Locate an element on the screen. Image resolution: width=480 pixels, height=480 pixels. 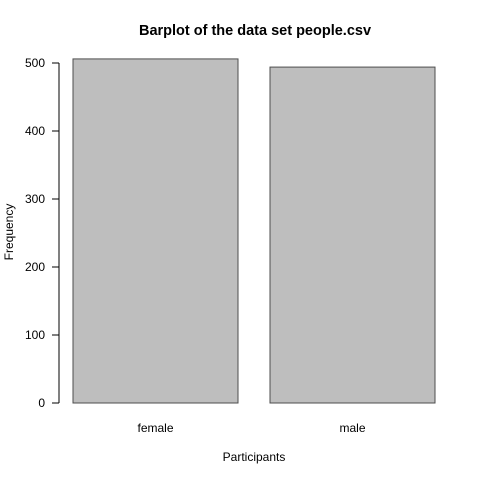
y-tick-label: 300 is located at coordinates (35, 199).